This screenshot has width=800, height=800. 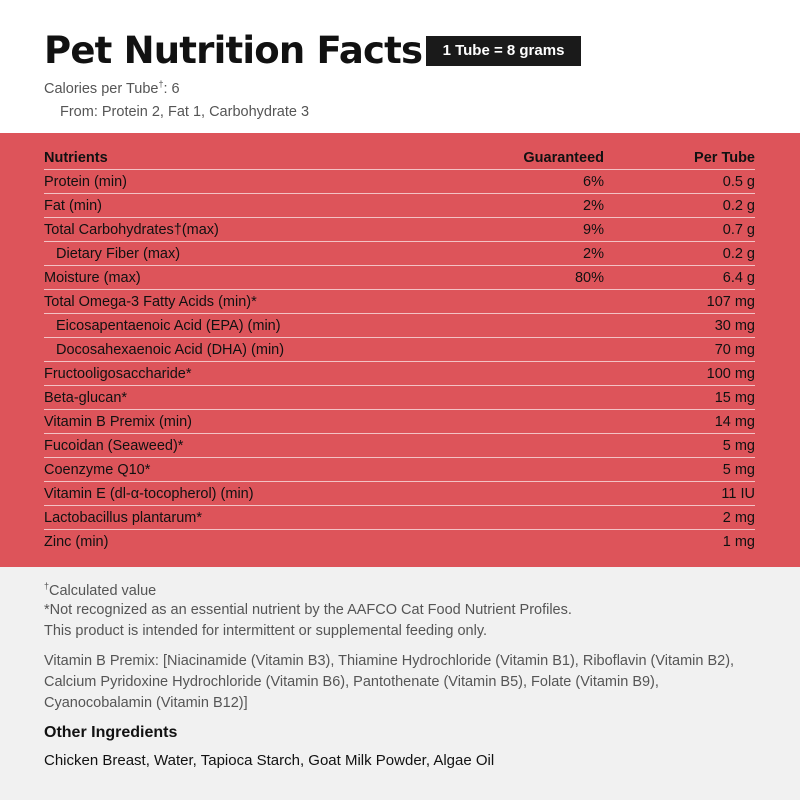 What do you see at coordinates (118, 422) in the screenshot?
I see `nutrient-name: Vitamin B Premix (min)` at bounding box center [118, 422].